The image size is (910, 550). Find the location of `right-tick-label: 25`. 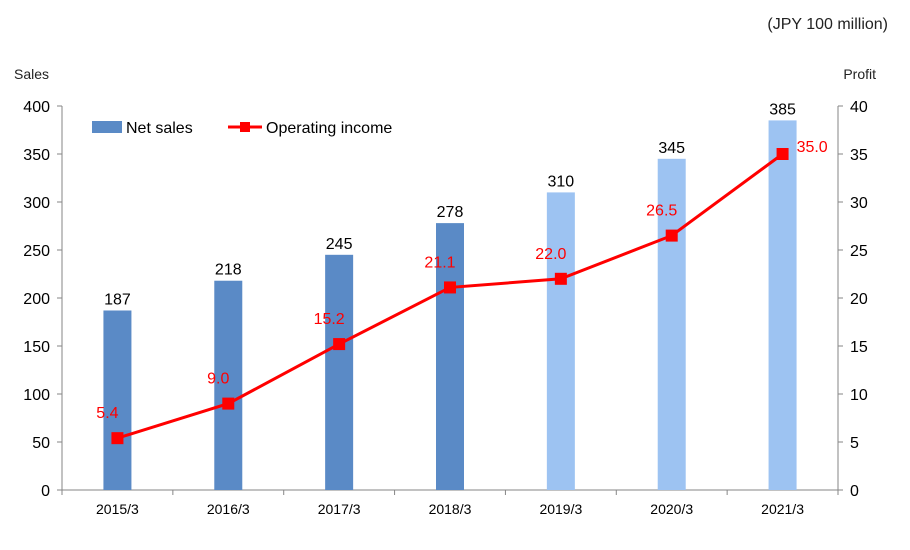

right-tick-label: 25 is located at coordinates (859, 251).